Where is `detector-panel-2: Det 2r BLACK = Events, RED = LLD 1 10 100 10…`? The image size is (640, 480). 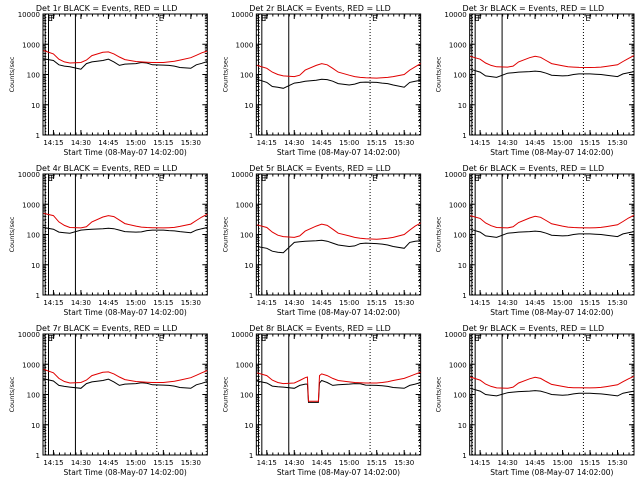
detector-panel-2: Det 2r BLACK = Events, RED = LLD 1 10 100 10… is located at coordinates (321, 80).